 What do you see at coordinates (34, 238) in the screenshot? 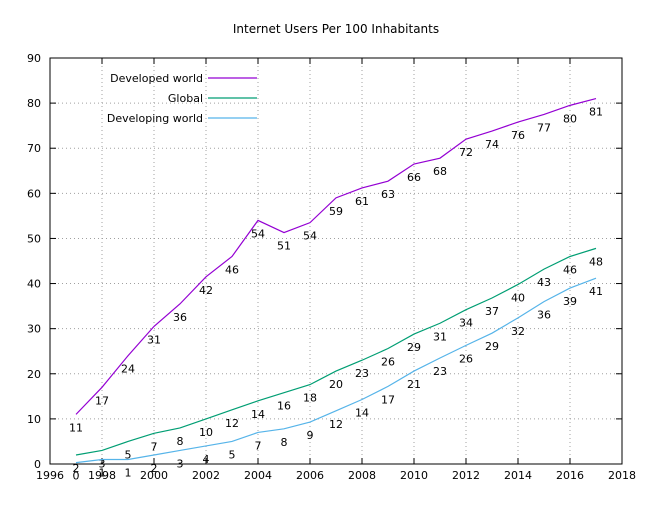
I see `y-tick-label: 50` at bounding box center [34, 238].